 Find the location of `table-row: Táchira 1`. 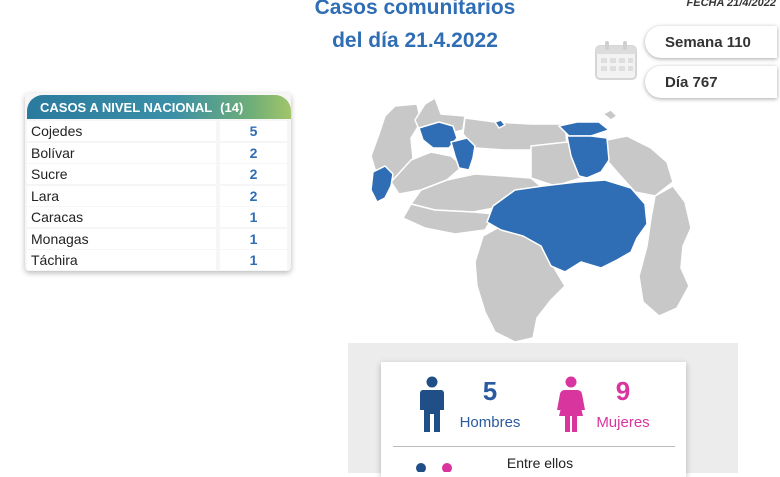

table-row: Táchira 1 is located at coordinates (157, 260).